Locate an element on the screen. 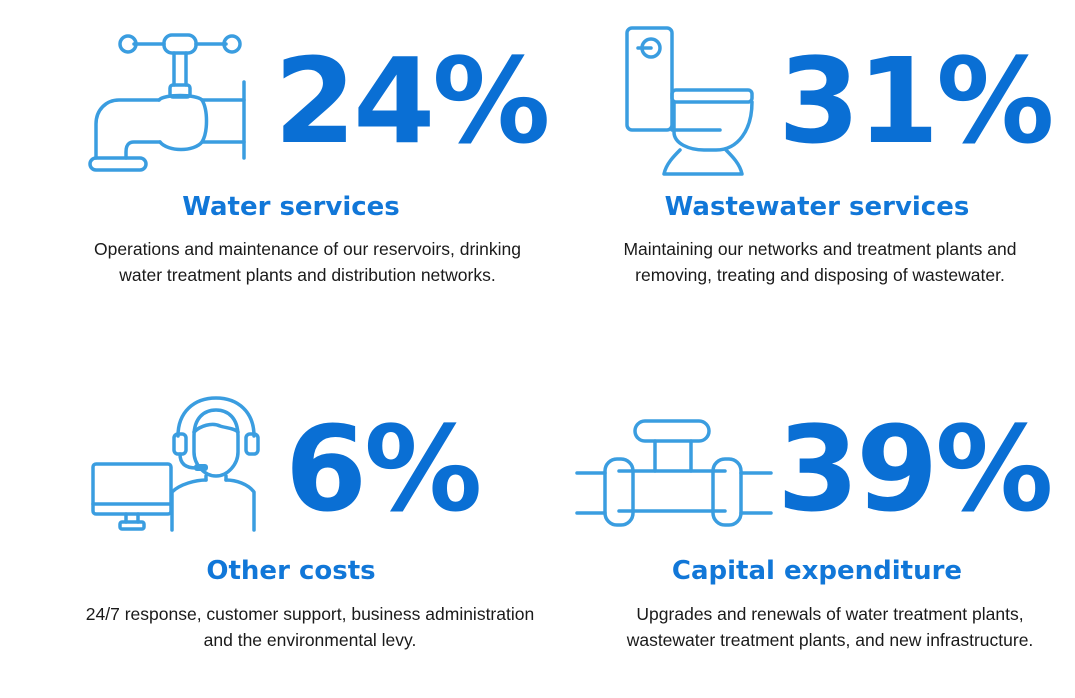 This screenshot has width=1075, height=698. stat-description-line: and the environmental levy. is located at coordinates (310, 640).